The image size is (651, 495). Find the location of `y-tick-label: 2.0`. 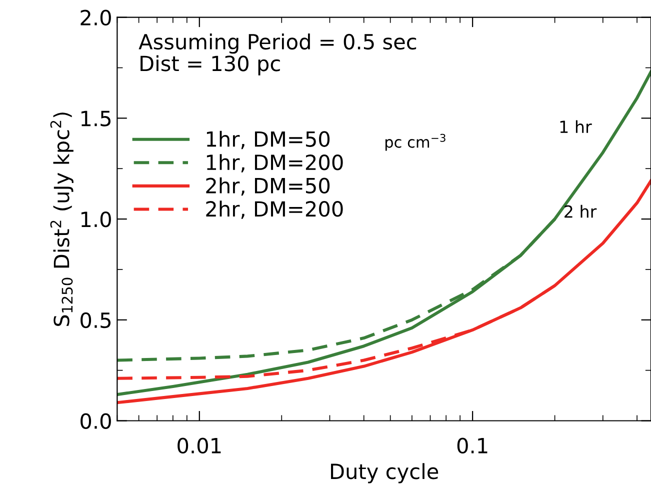

y-tick-label: 2.0 is located at coordinates (95, 18).